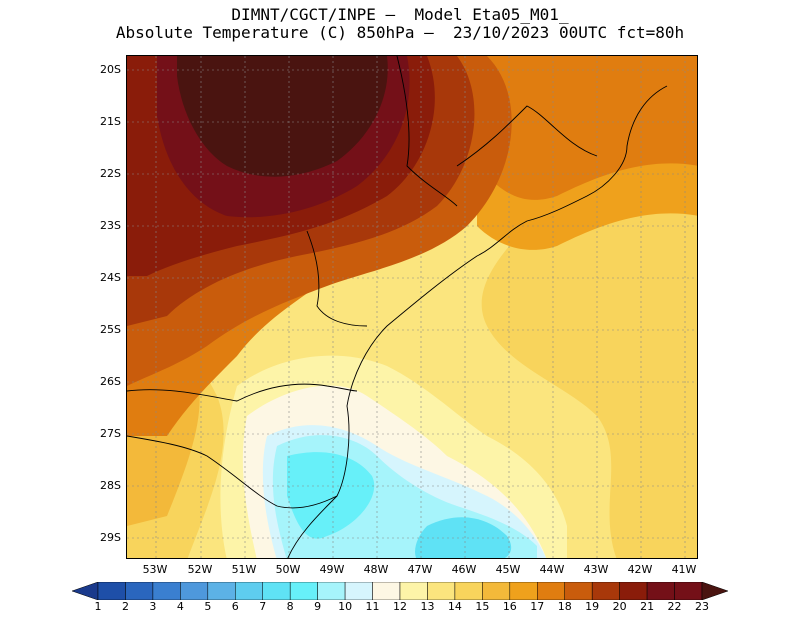 Image resolution: width=800 pixels, height=618 pixels. Describe the element at coordinates (596, 569) in the screenshot. I see `lon-label-43w: 43W` at that location.